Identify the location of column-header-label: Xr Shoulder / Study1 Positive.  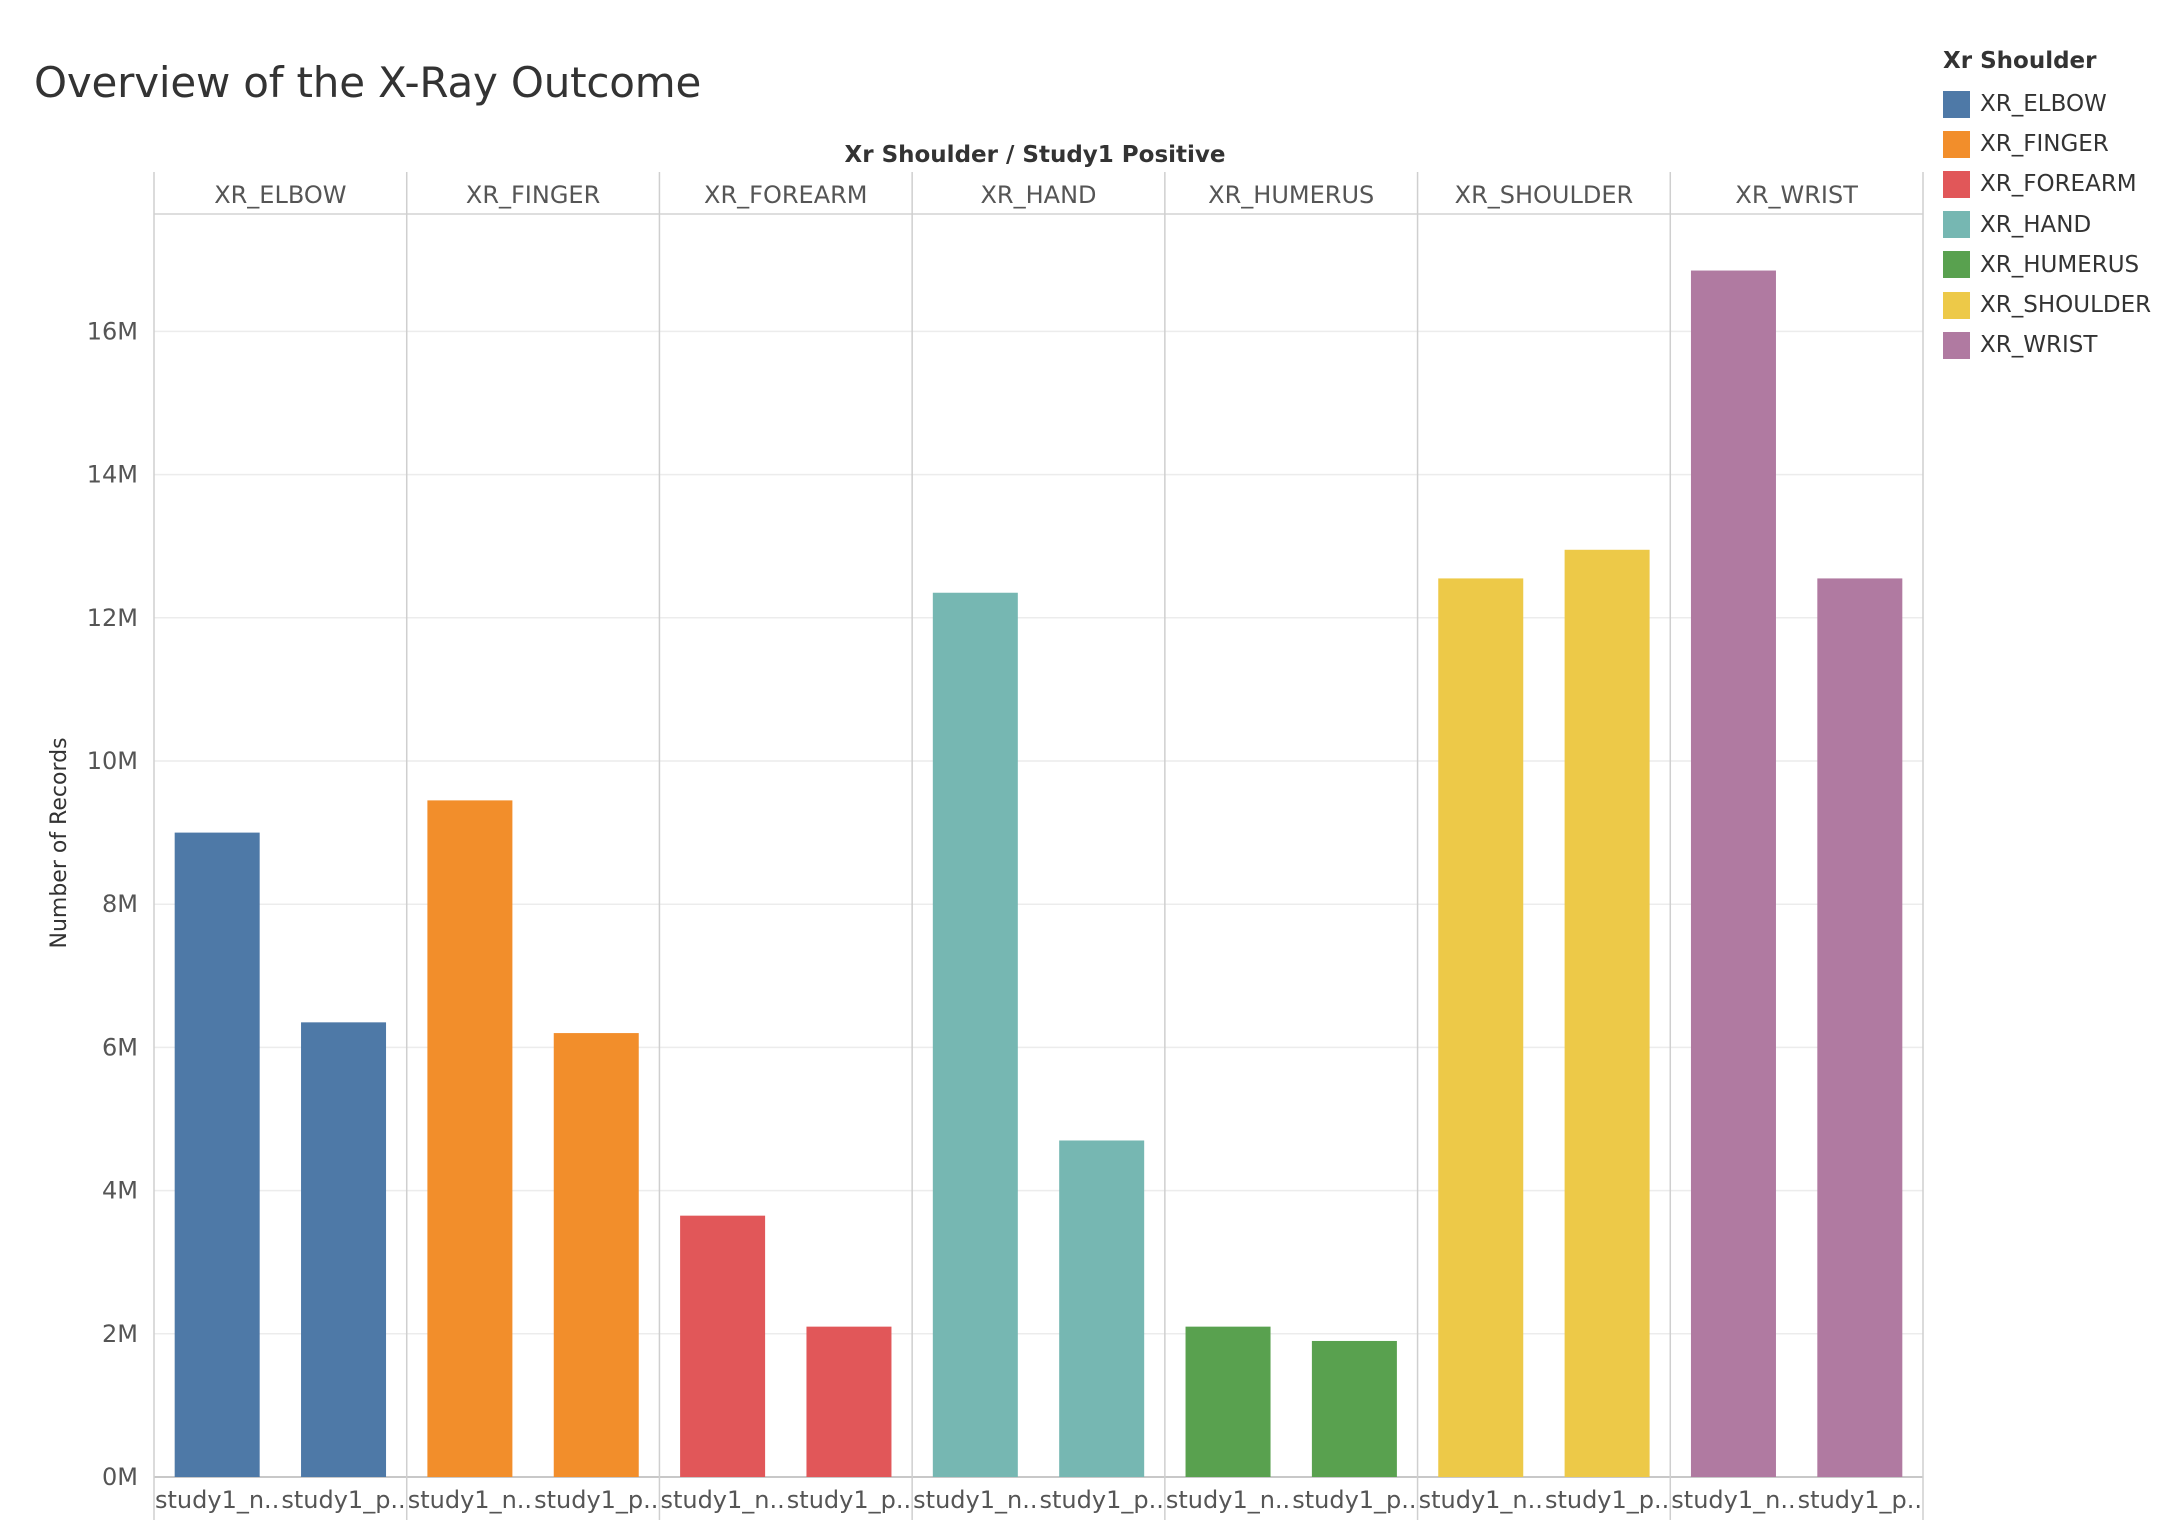
(1034, 155).